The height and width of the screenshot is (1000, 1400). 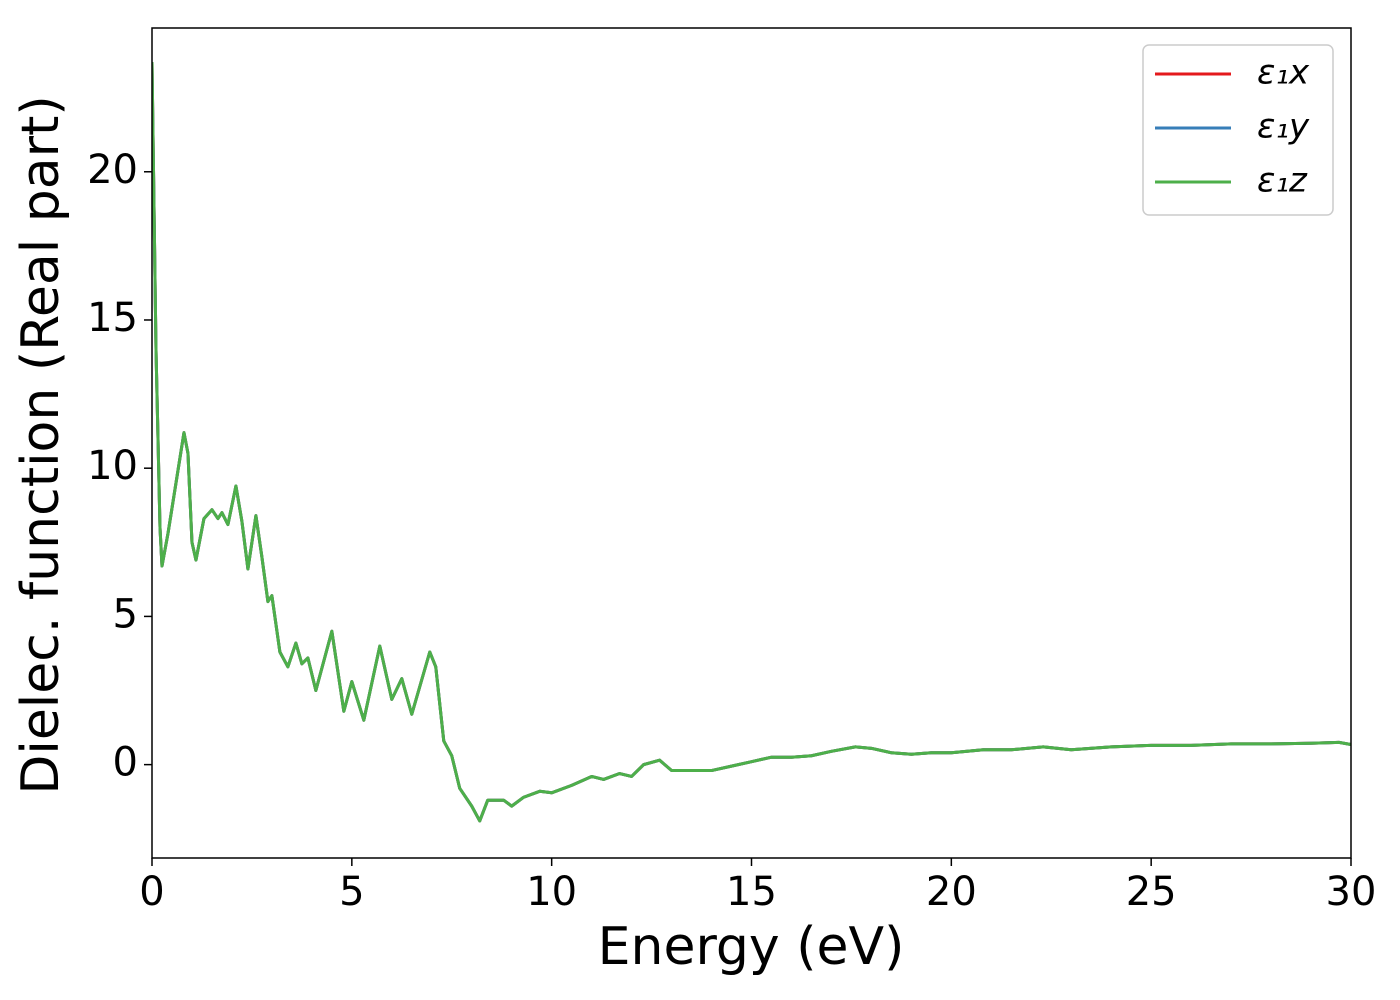 I want to click on y-tick-label: 15, so click(x=112, y=318).